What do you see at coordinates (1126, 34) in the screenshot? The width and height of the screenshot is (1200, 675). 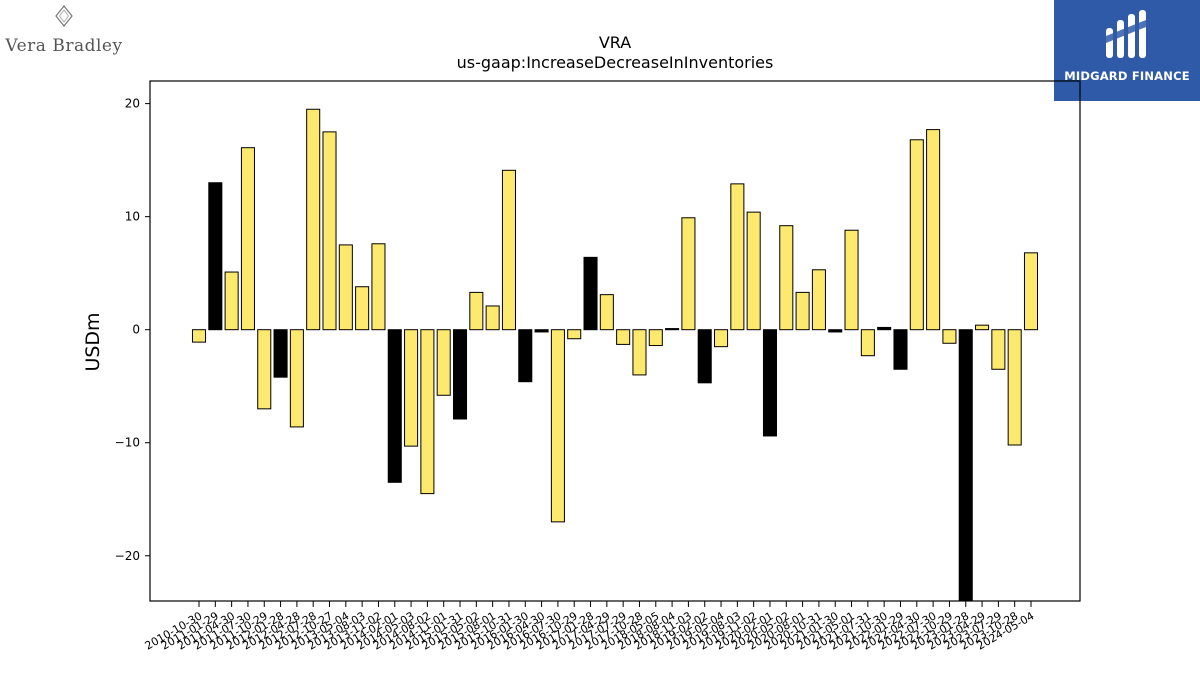 I see `midgard-mark-icon` at bounding box center [1126, 34].